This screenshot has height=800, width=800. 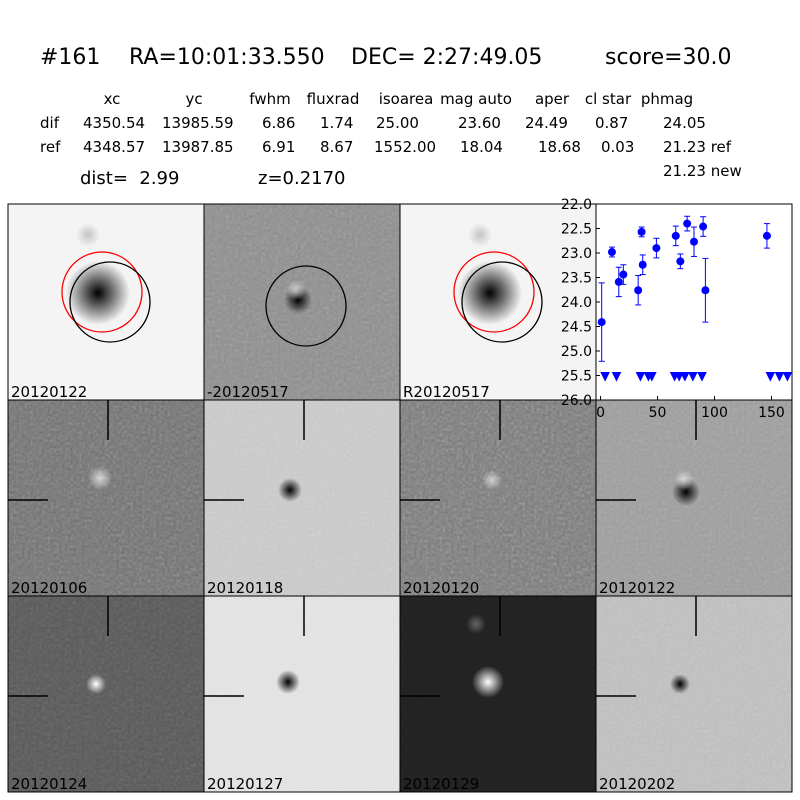 I want to click on table-cell: 4348.57, so click(x=114, y=147).